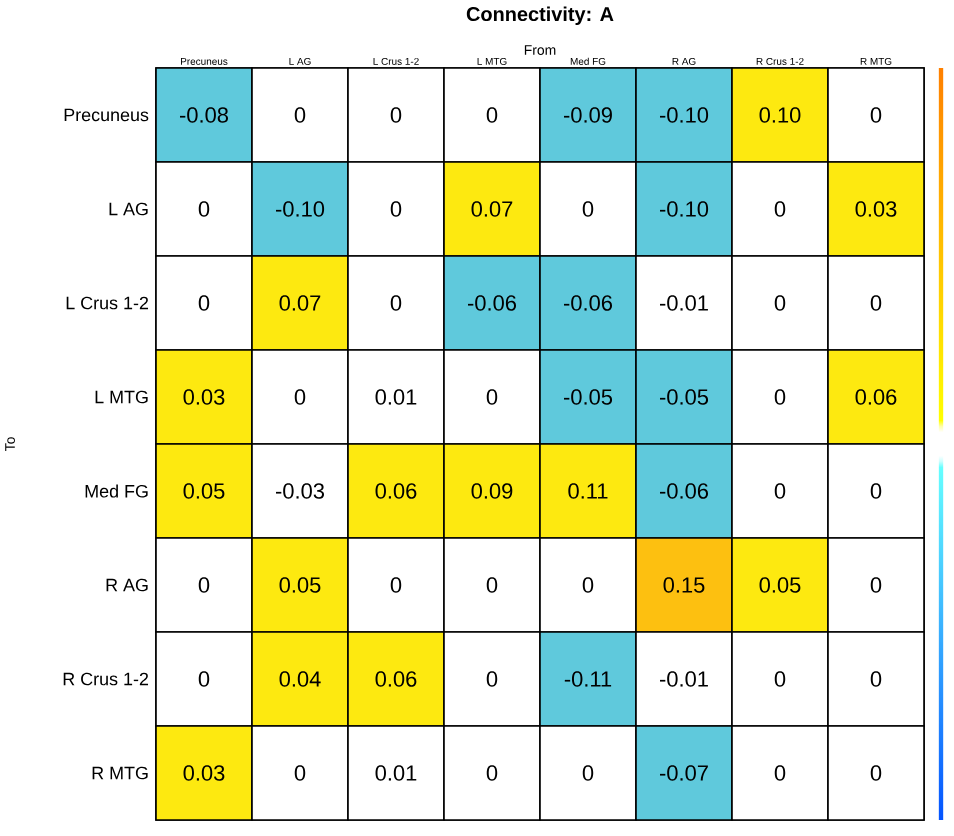  What do you see at coordinates (121, 397) in the screenshot?
I see `y-tick-label: L MTG` at bounding box center [121, 397].